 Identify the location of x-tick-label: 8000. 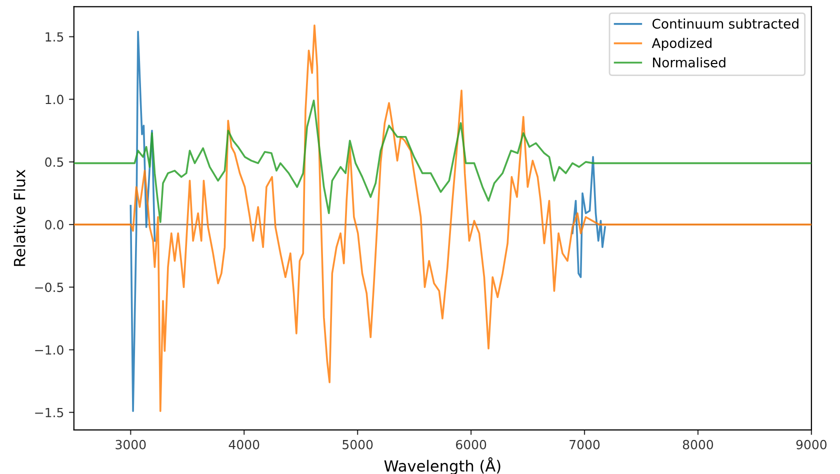
(698, 445).